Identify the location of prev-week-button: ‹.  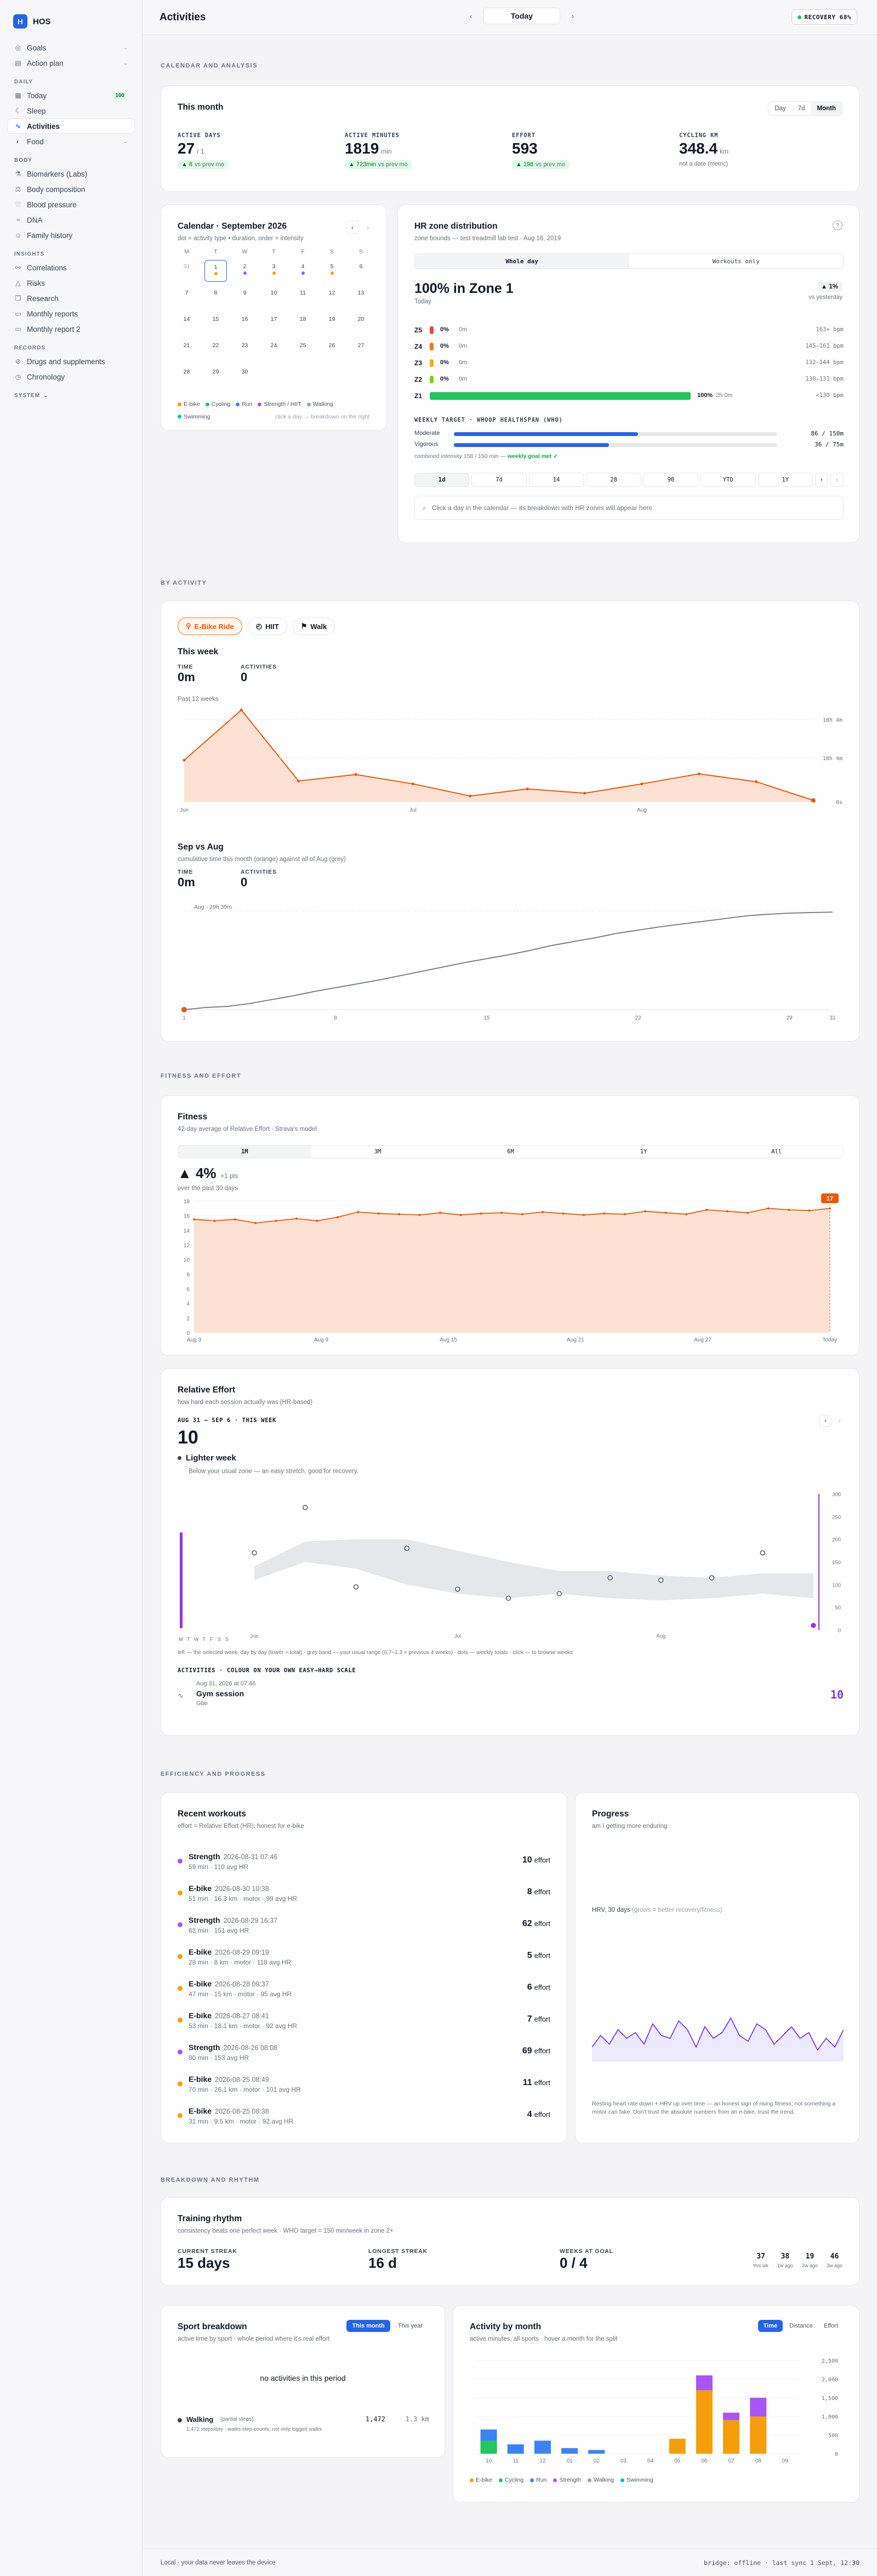
(825, 1421).